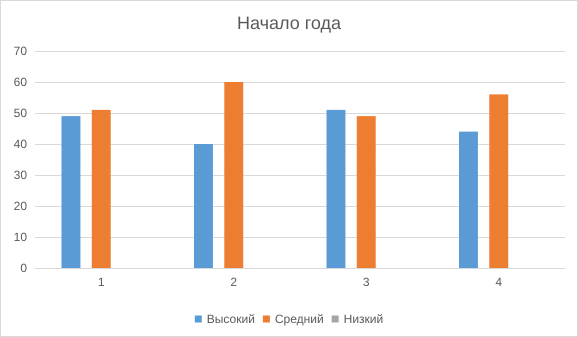  I want to click on legend-label: Высокий, so click(230, 319).